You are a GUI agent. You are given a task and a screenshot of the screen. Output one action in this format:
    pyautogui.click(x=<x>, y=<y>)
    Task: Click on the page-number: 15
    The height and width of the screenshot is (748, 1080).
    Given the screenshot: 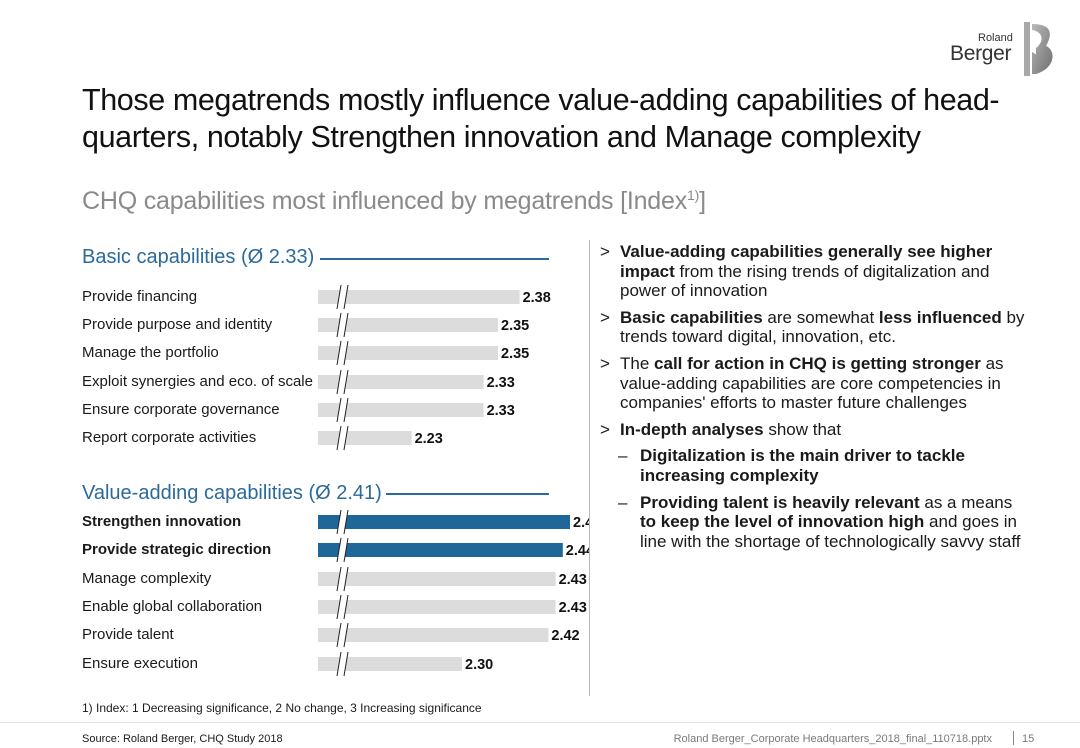 What is the action you would take?
    pyautogui.click(x=1028, y=739)
    